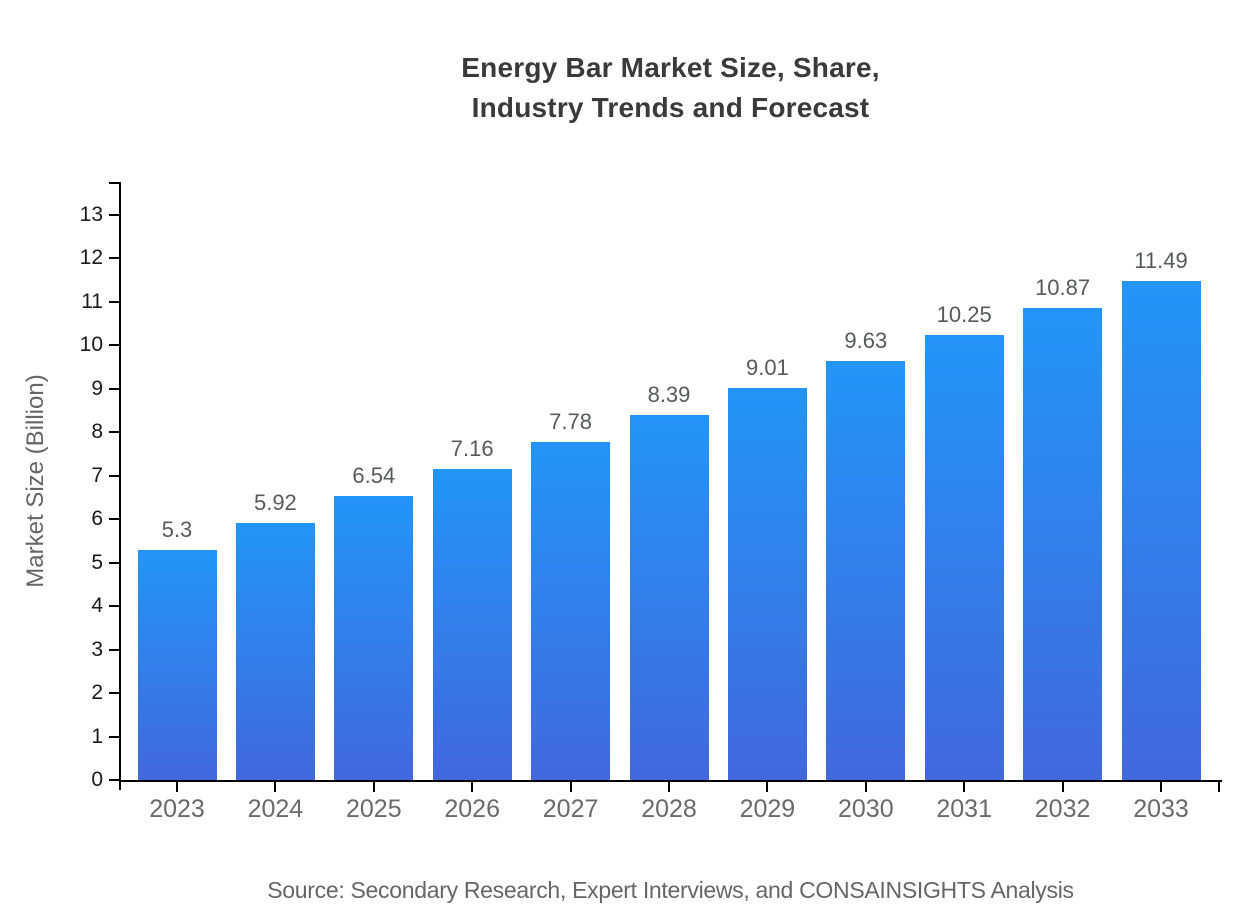  I want to click on y-tick-label: 0, so click(97, 779).